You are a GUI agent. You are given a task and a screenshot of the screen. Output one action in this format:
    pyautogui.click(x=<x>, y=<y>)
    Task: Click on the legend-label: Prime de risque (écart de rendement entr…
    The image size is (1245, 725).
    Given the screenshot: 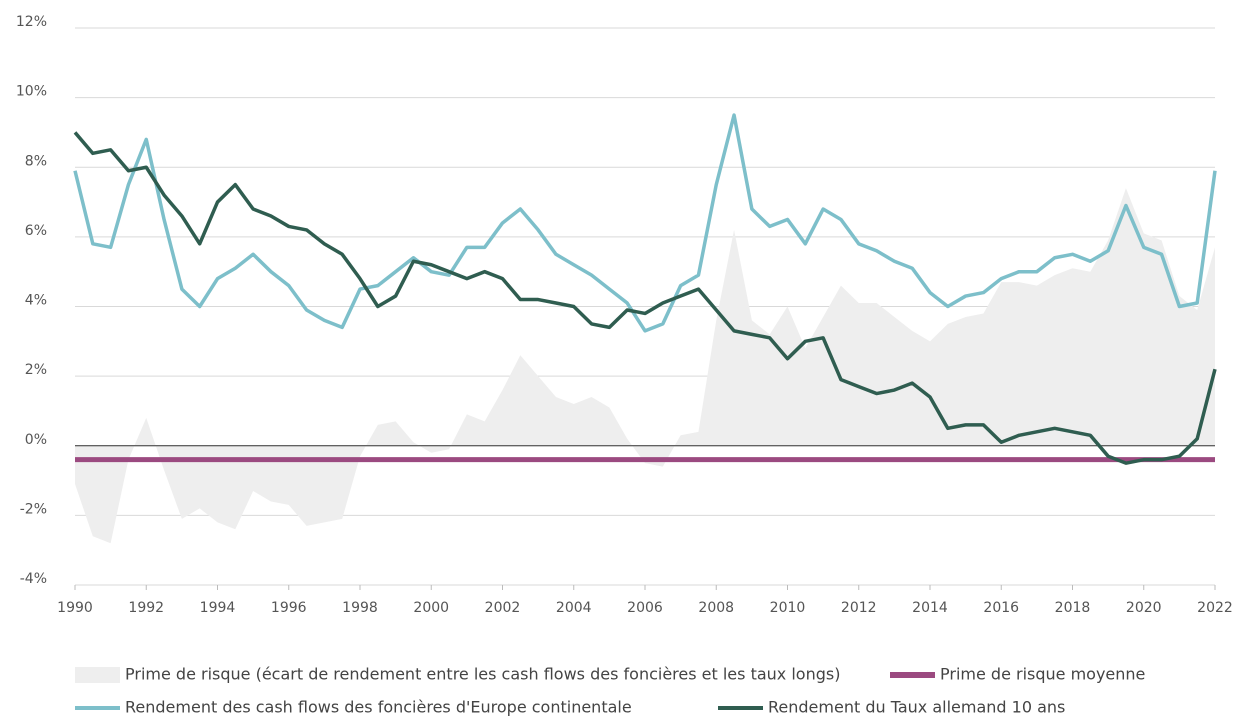 What is the action you would take?
    pyautogui.click(x=482, y=674)
    